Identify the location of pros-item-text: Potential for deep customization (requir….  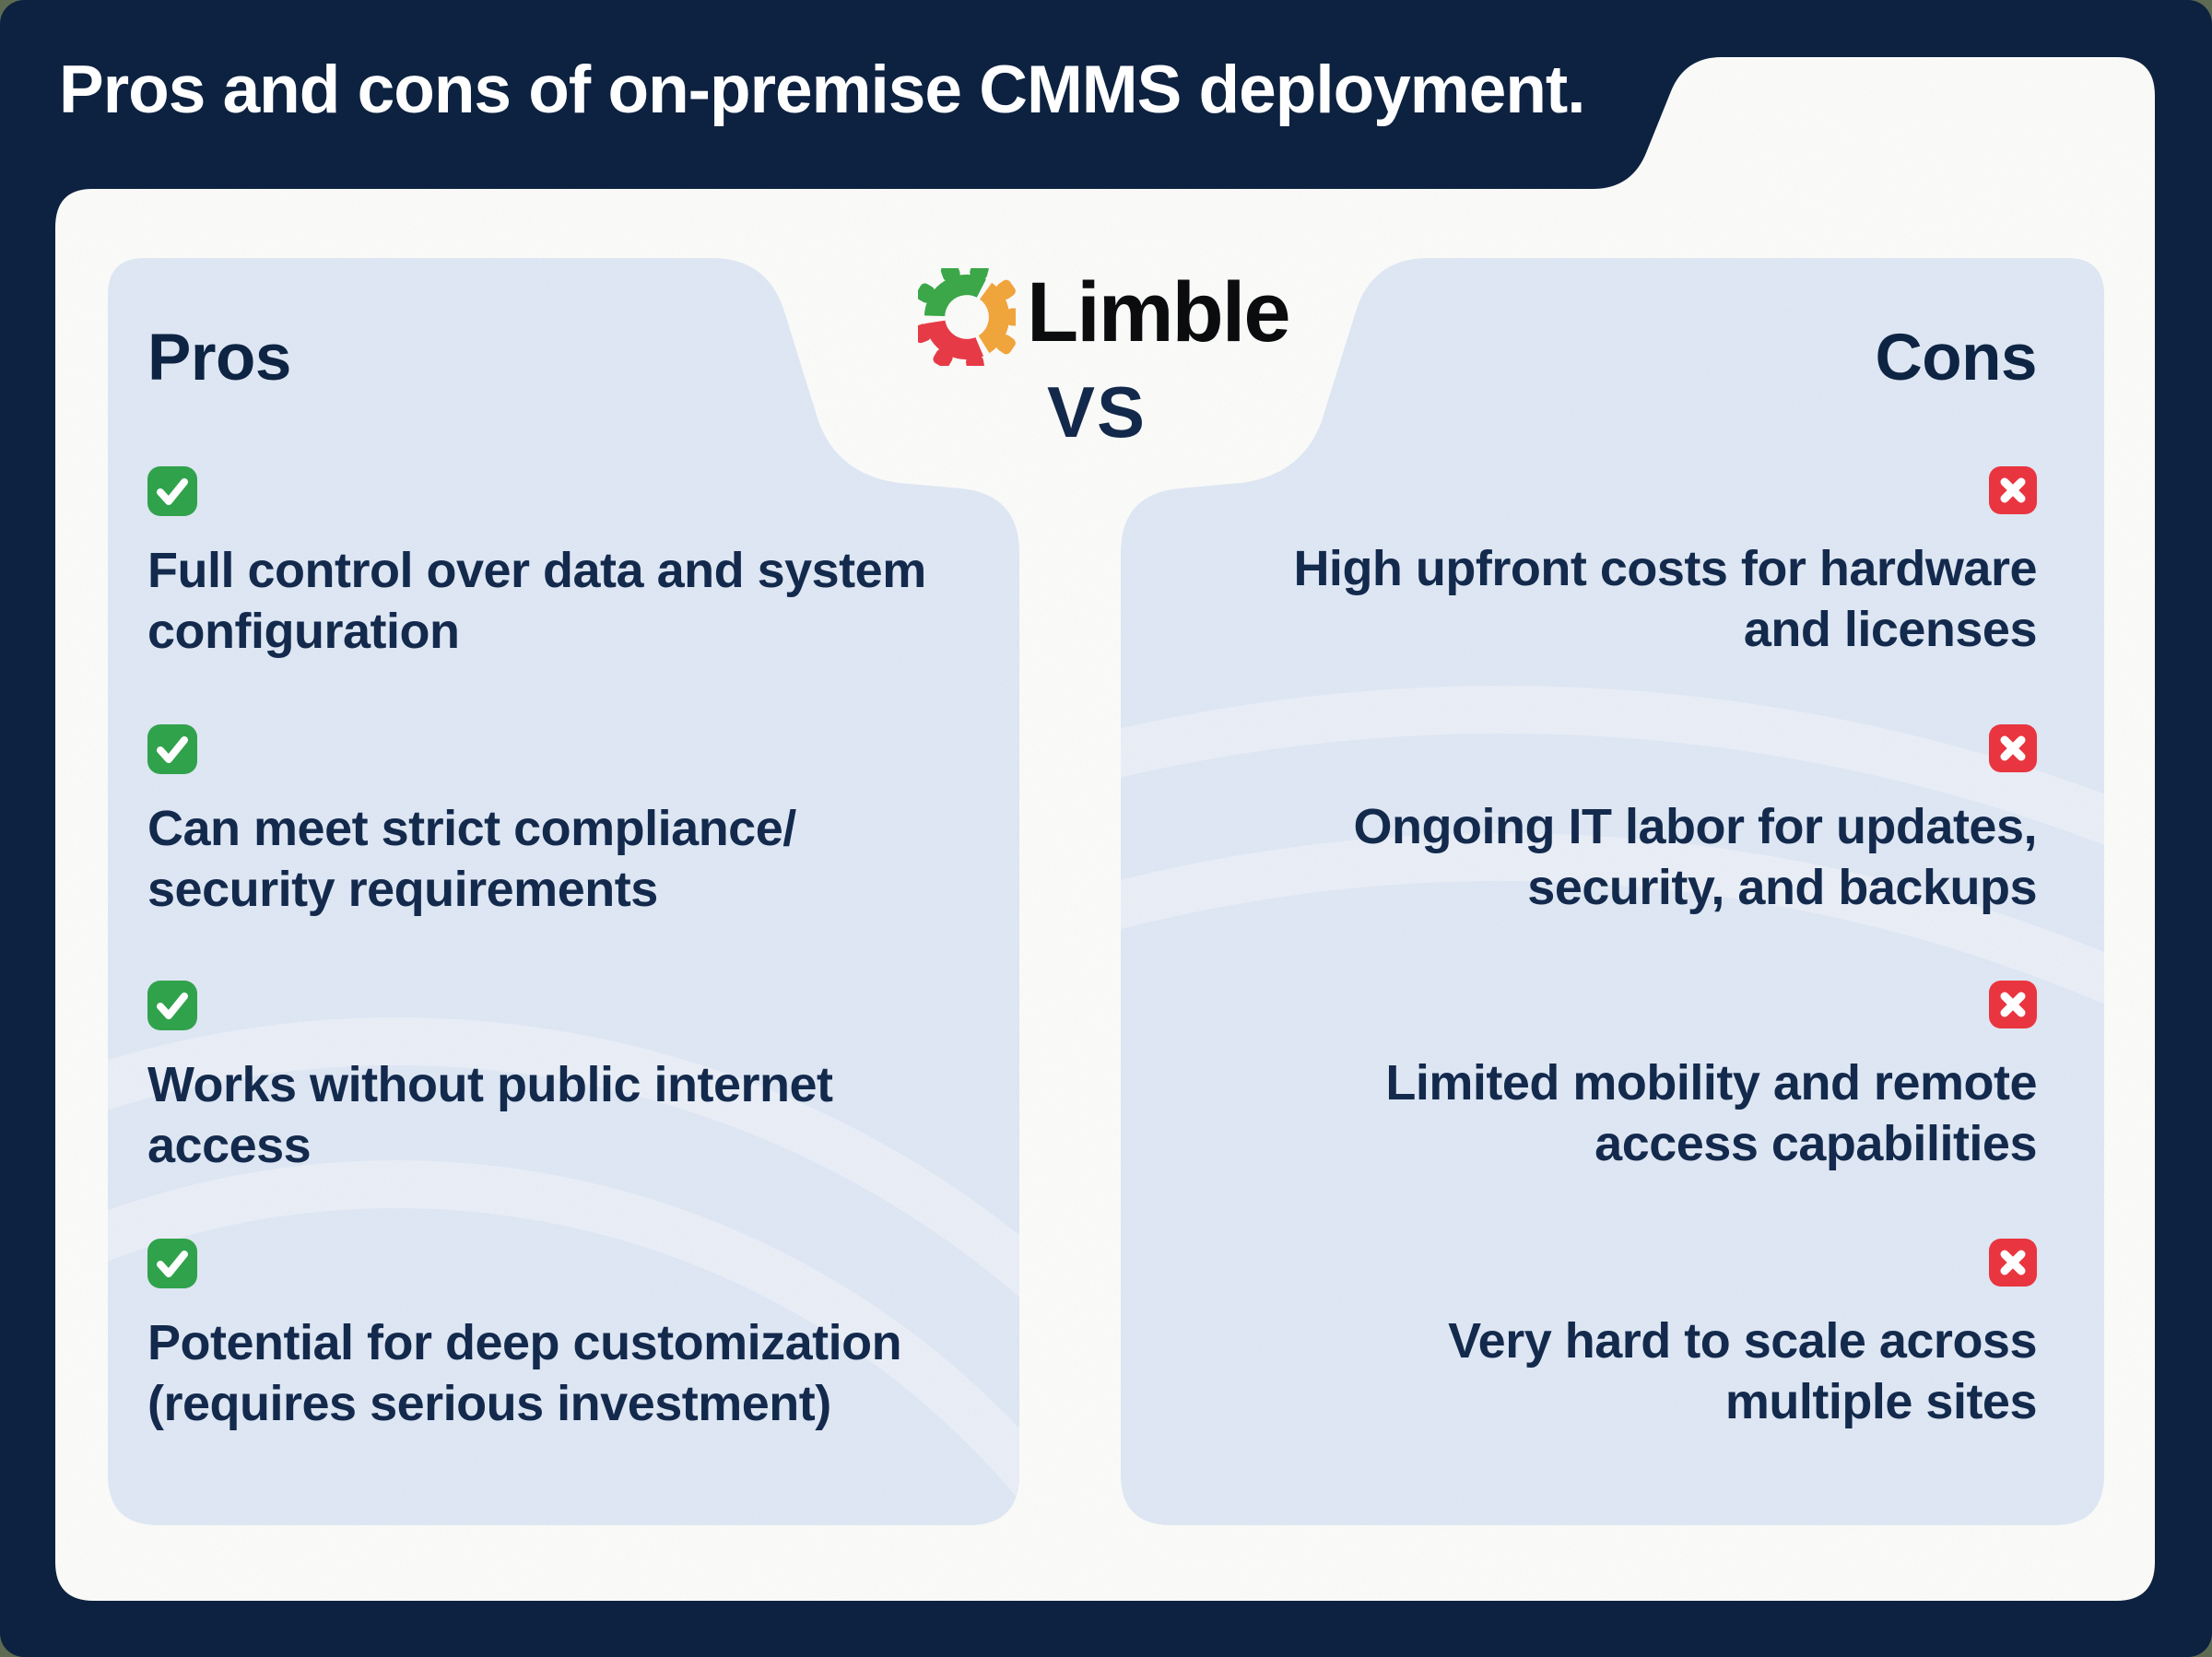
(524, 1373).